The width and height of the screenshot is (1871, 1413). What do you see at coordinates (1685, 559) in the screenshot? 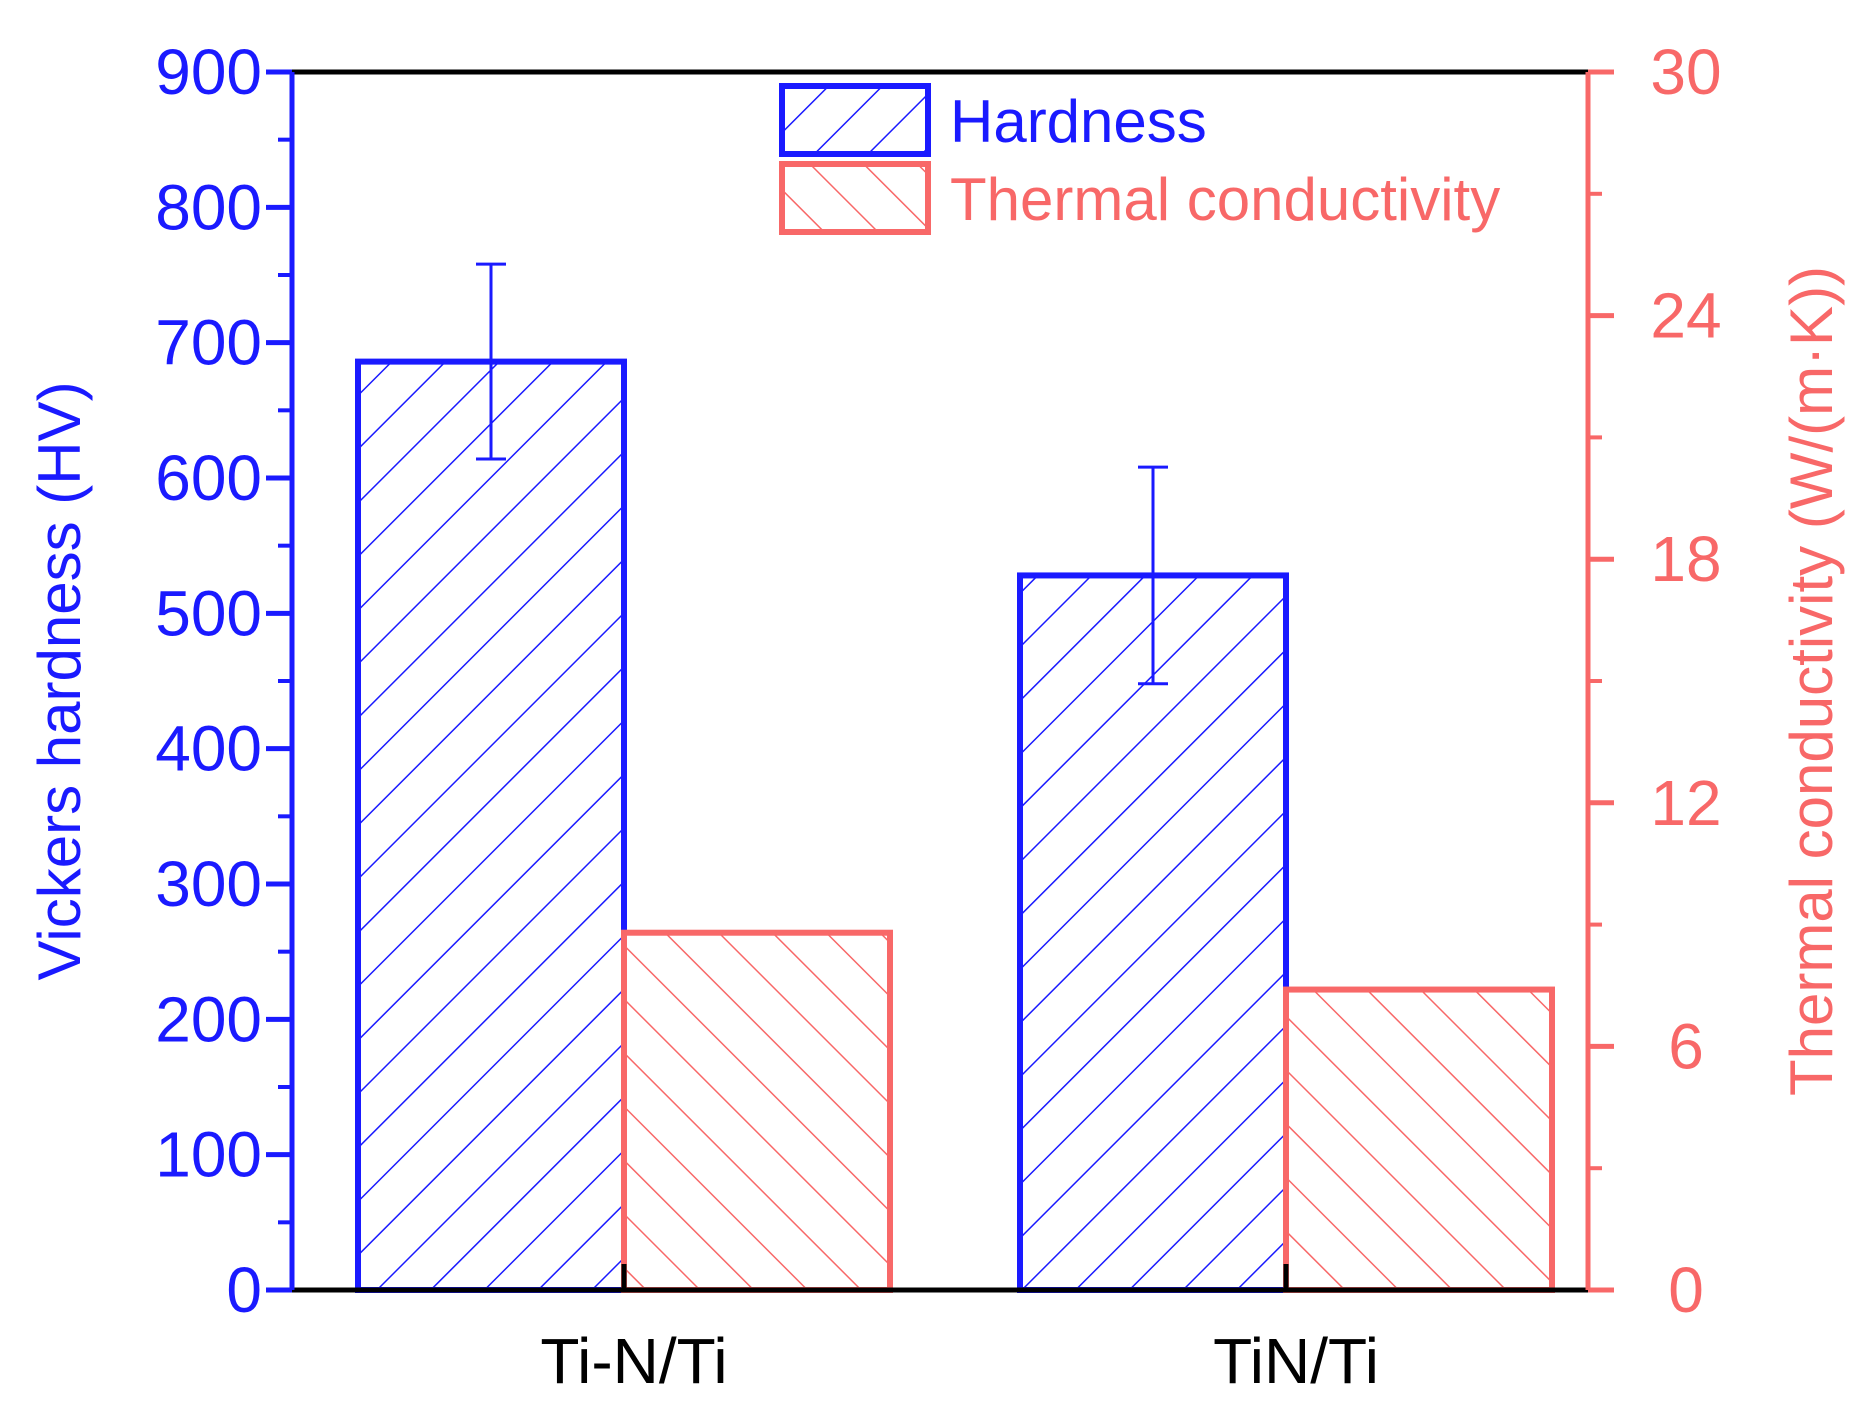
I see `y-right-tick-label: 18` at bounding box center [1685, 559].